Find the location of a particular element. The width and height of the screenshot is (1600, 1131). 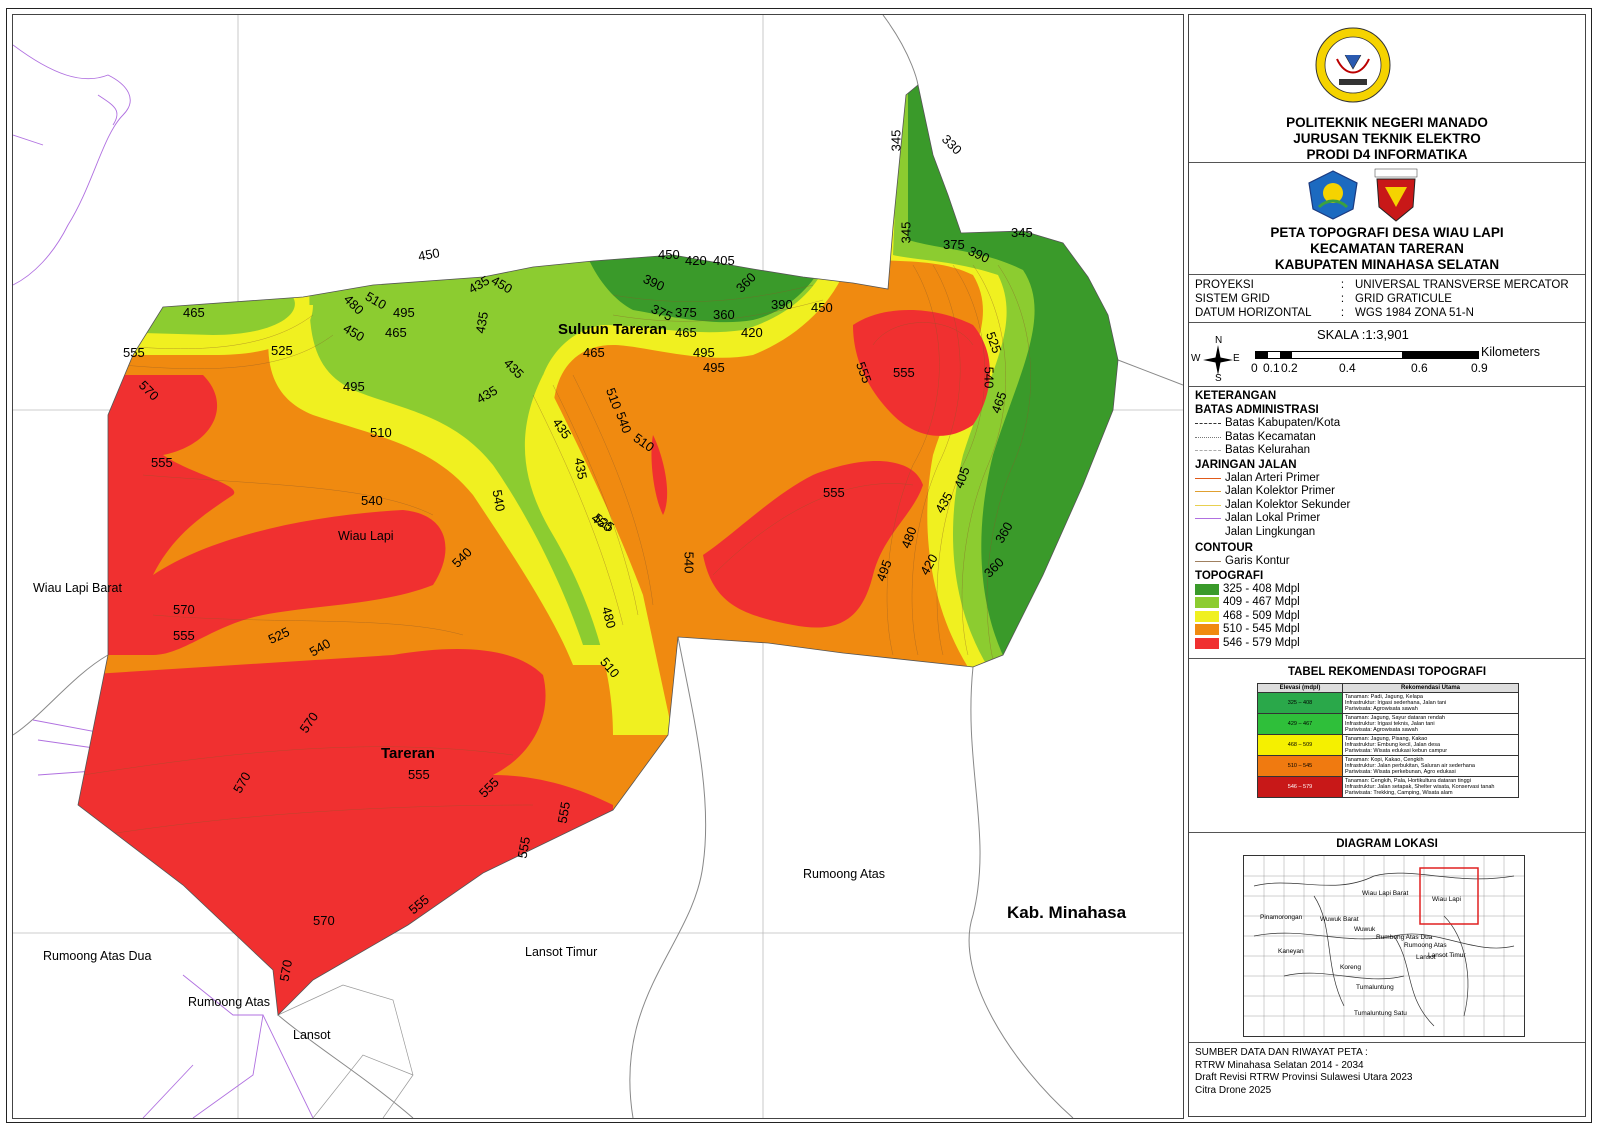

location-diagram-section: DIAGRAM LOKASI is located at coordinates (1387, 938).